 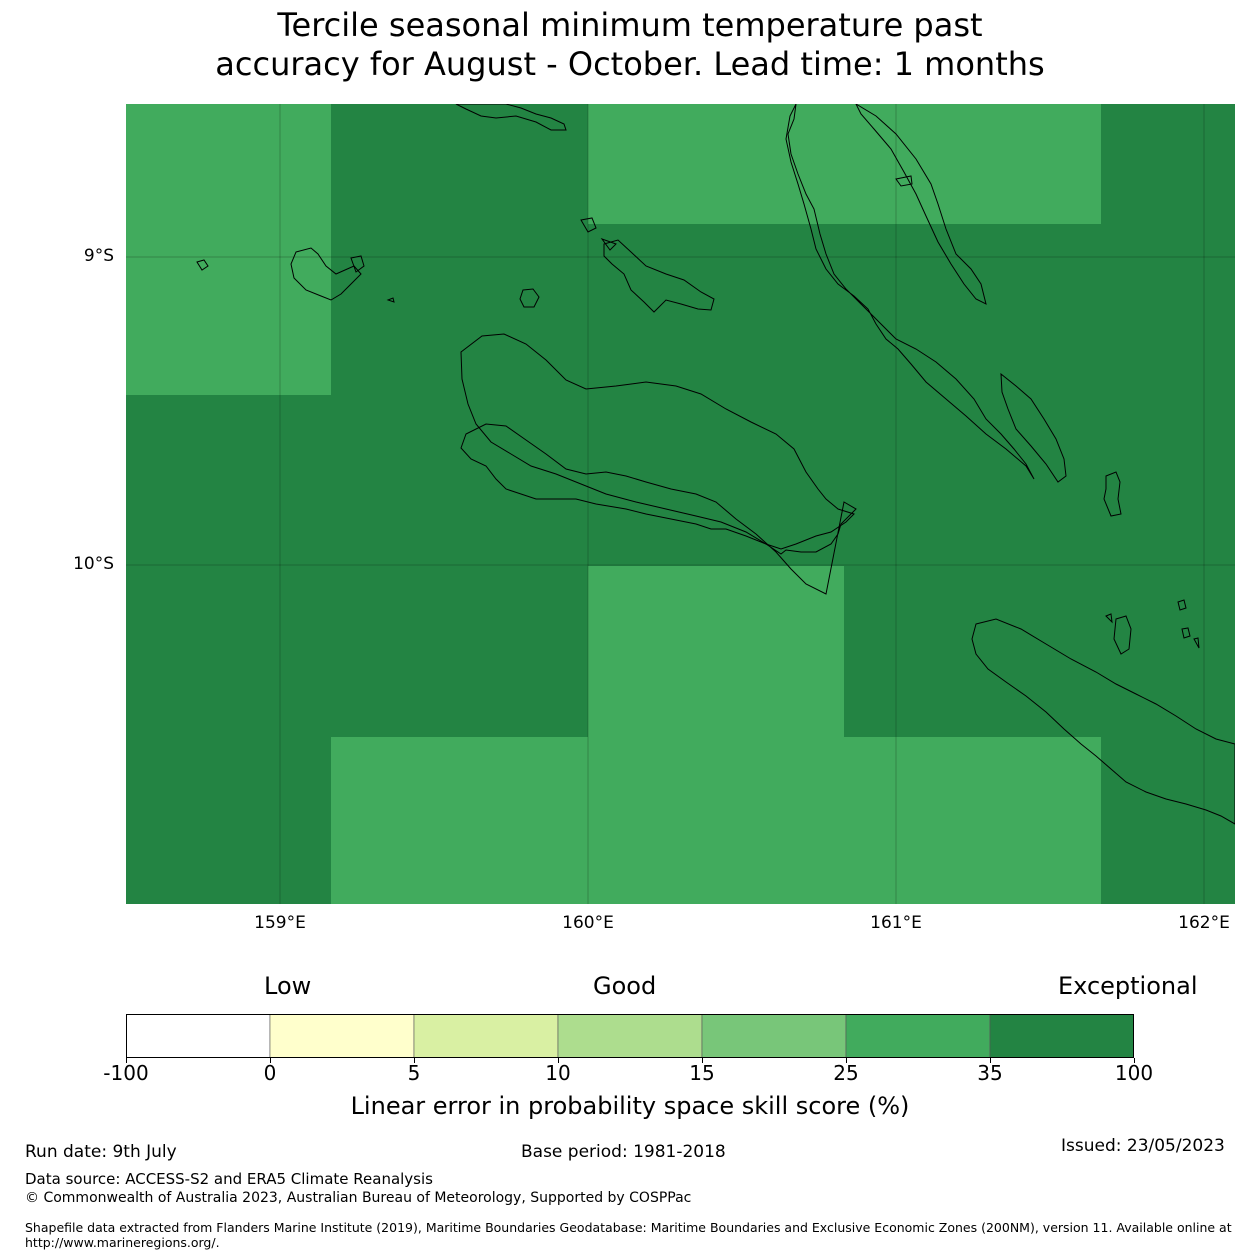 What do you see at coordinates (280, 923) in the screenshot?
I see `lon-label-159e: 159°E` at bounding box center [280, 923].